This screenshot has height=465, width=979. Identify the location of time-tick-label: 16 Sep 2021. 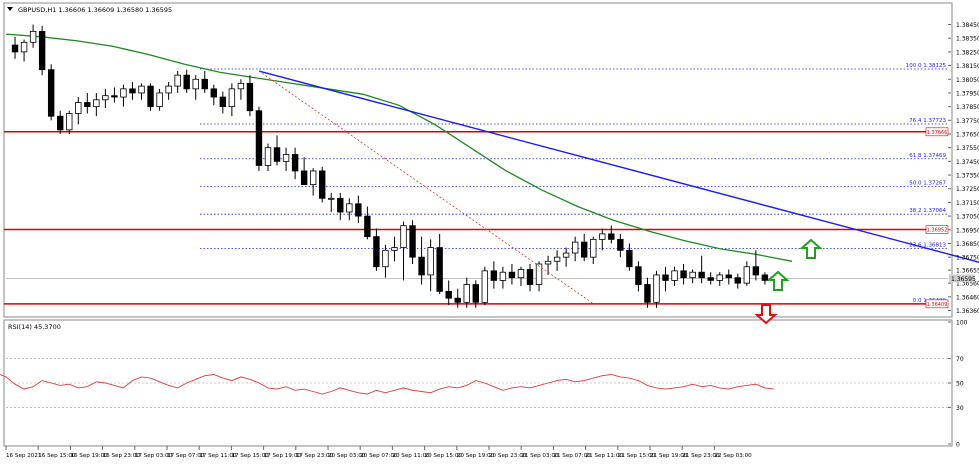
(24, 456).